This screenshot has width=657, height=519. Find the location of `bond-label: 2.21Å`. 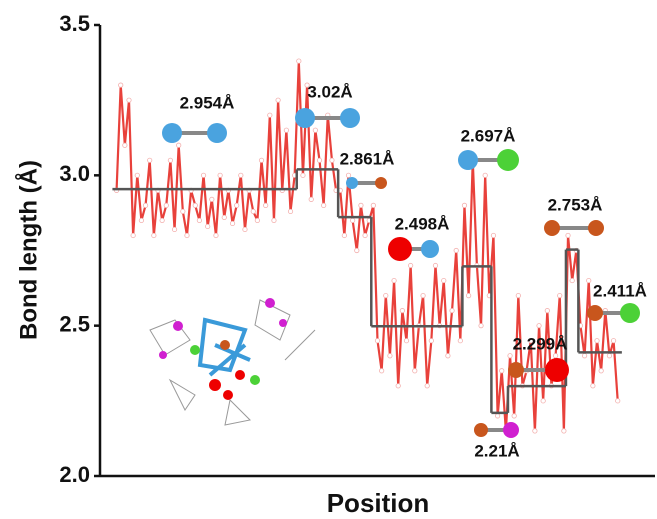

bond-label: 2.21Å is located at coordinates (496, 450).